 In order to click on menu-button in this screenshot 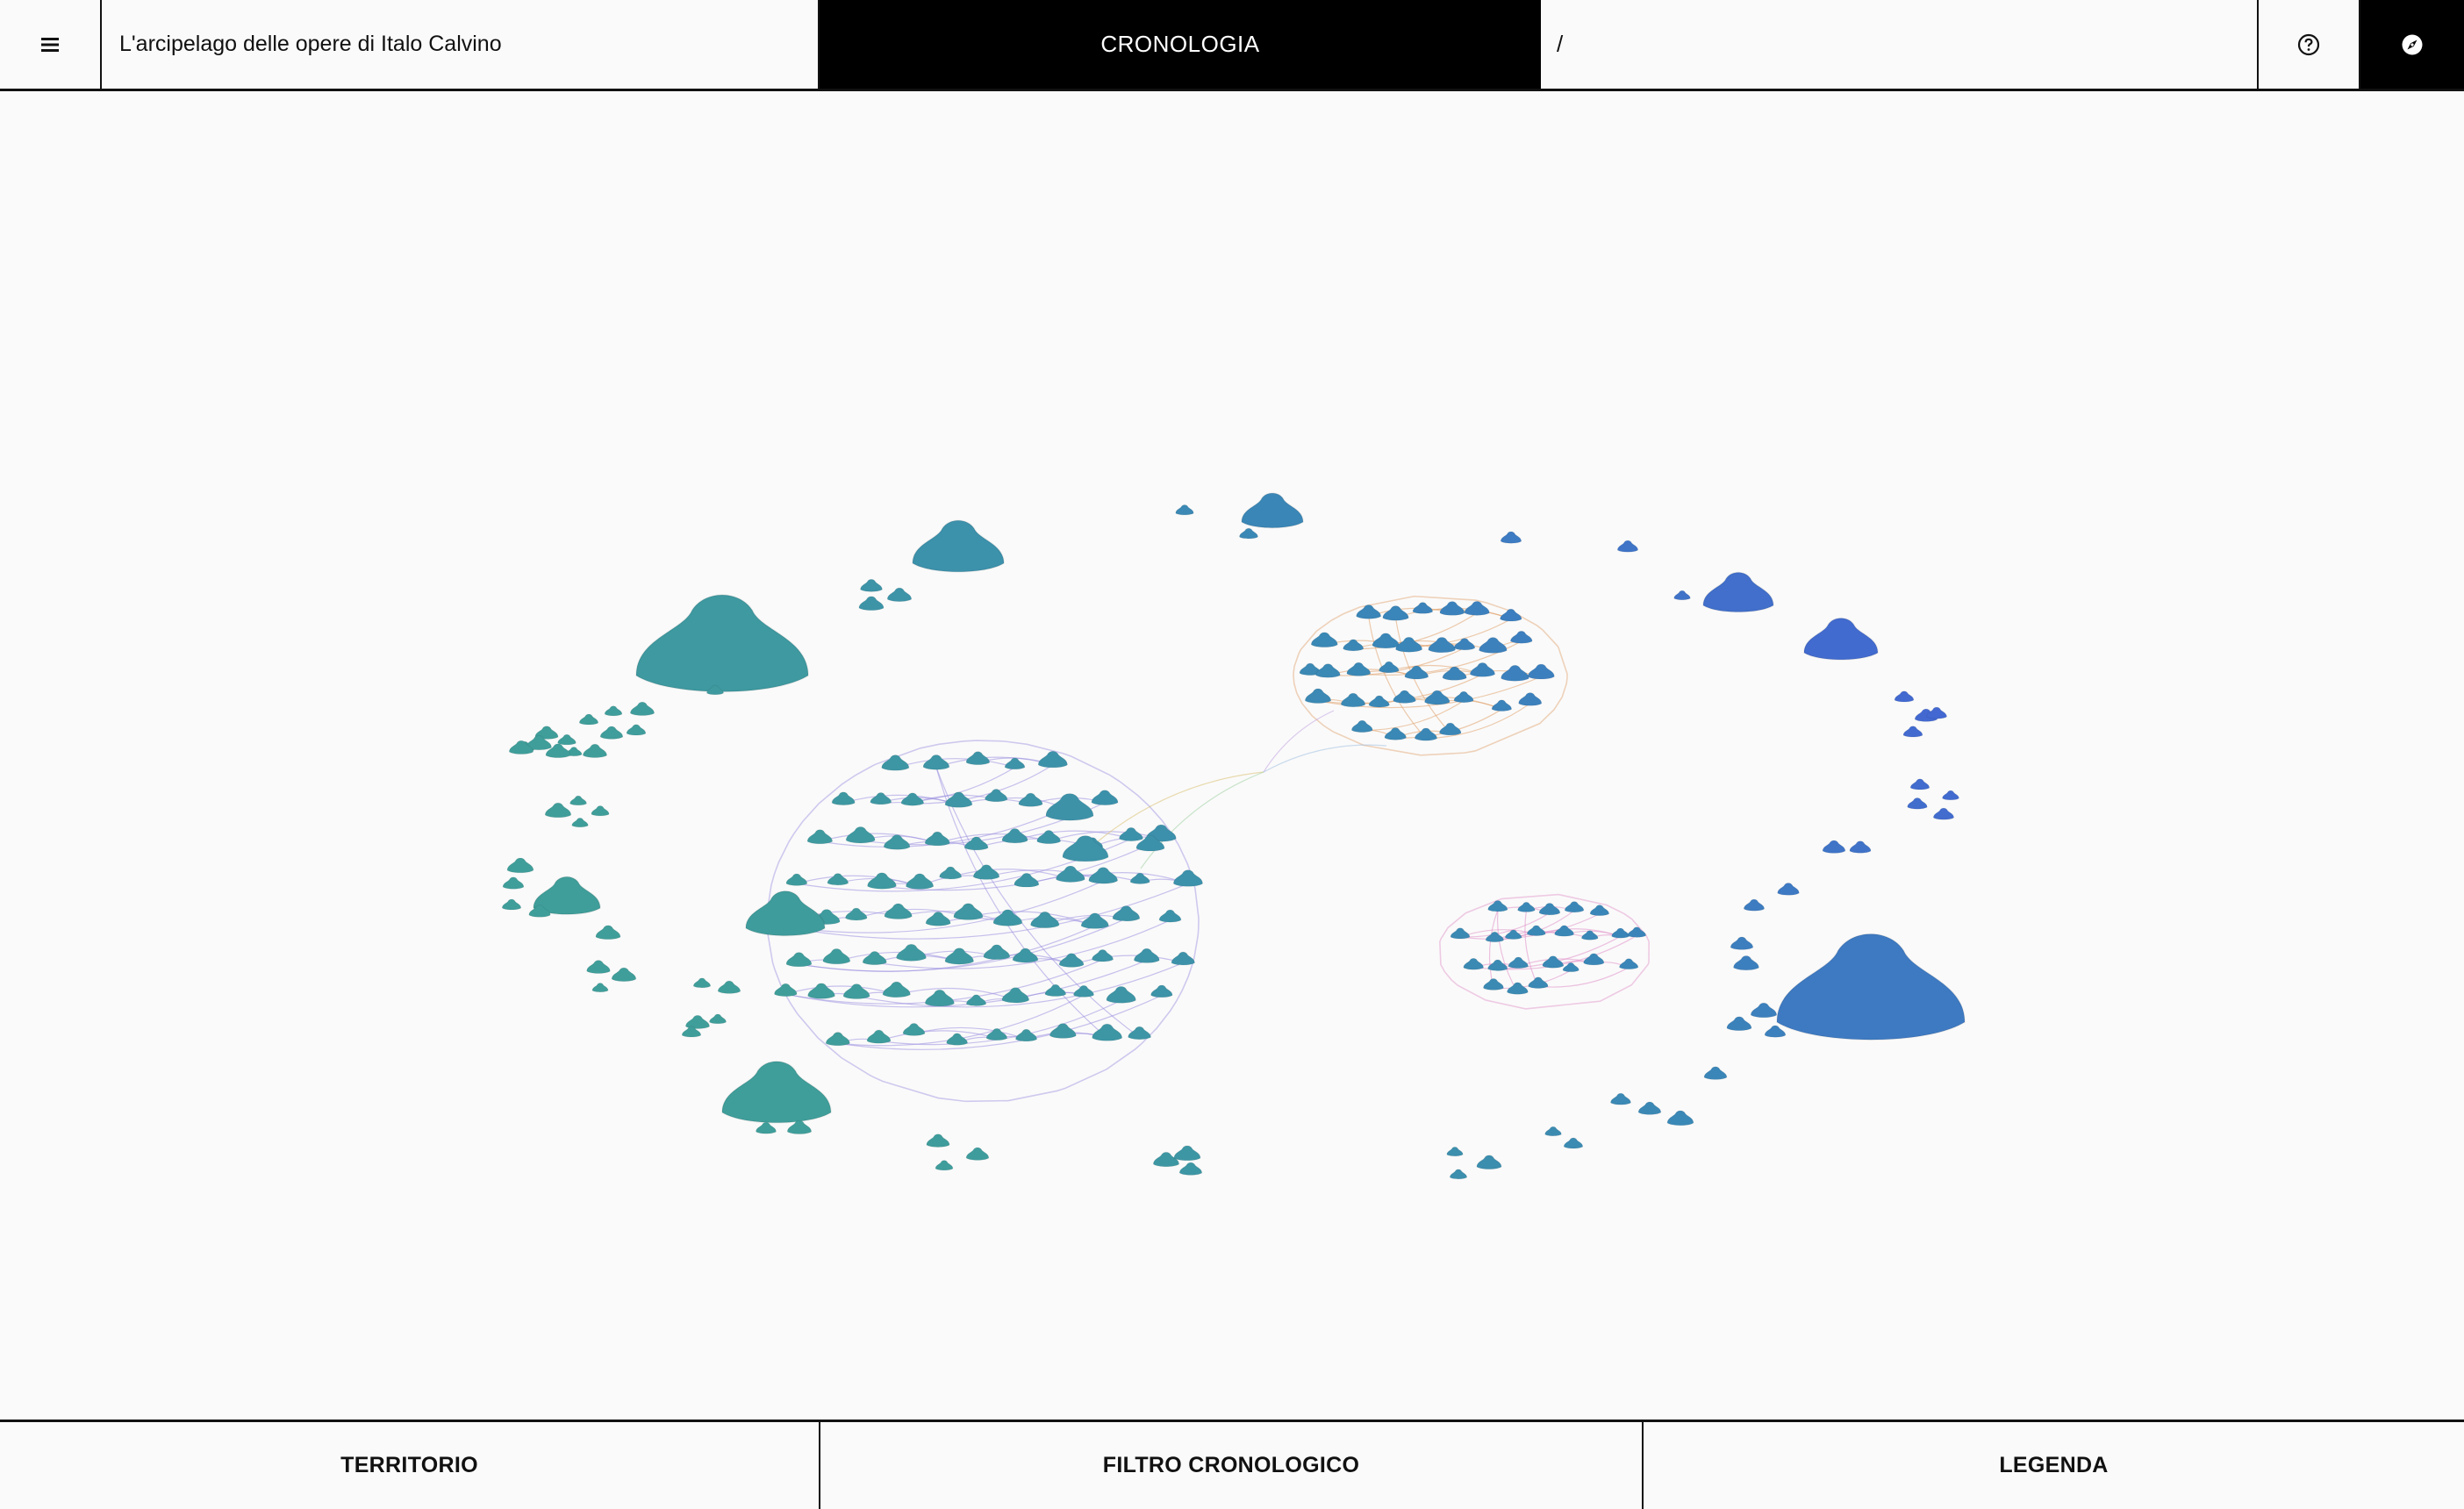, I will do `click(51, 44)`.